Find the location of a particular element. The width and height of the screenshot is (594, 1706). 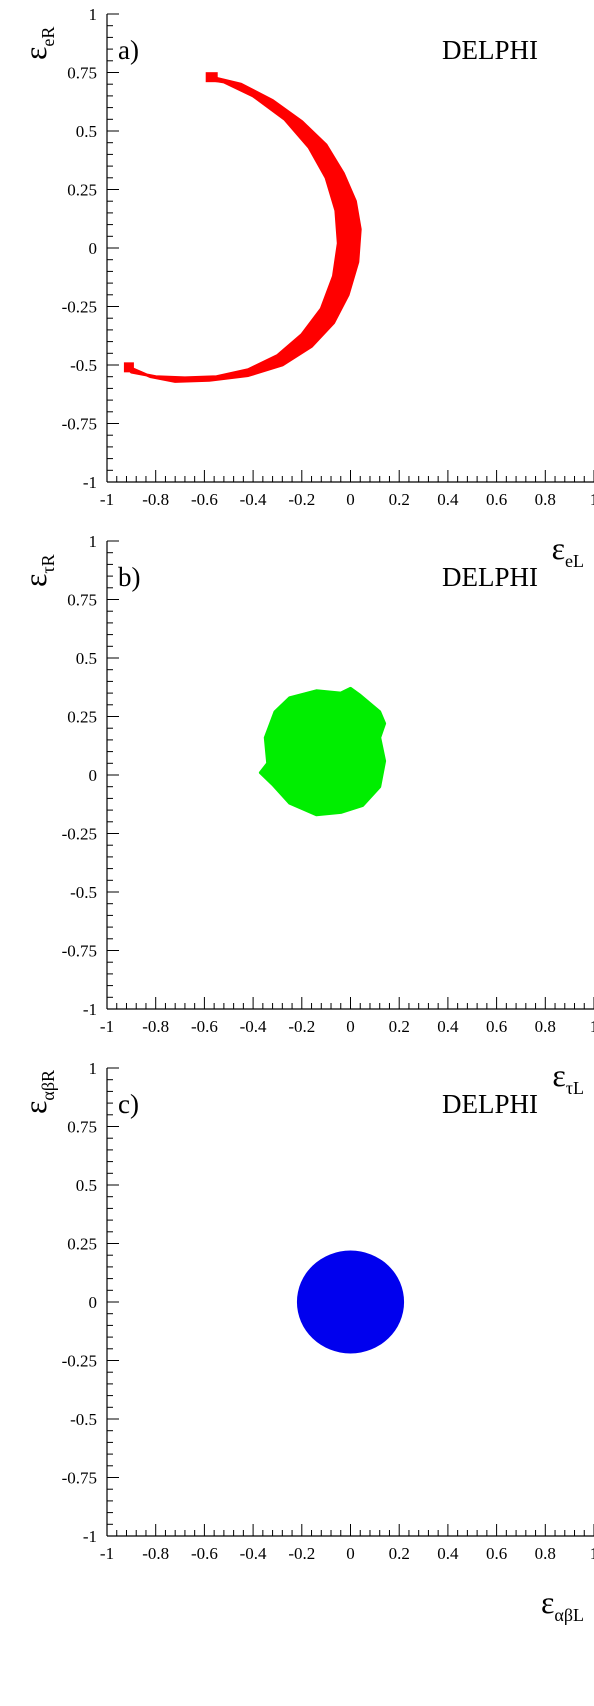

y-axis-subscript: τR is located at coordinates (48, 563).